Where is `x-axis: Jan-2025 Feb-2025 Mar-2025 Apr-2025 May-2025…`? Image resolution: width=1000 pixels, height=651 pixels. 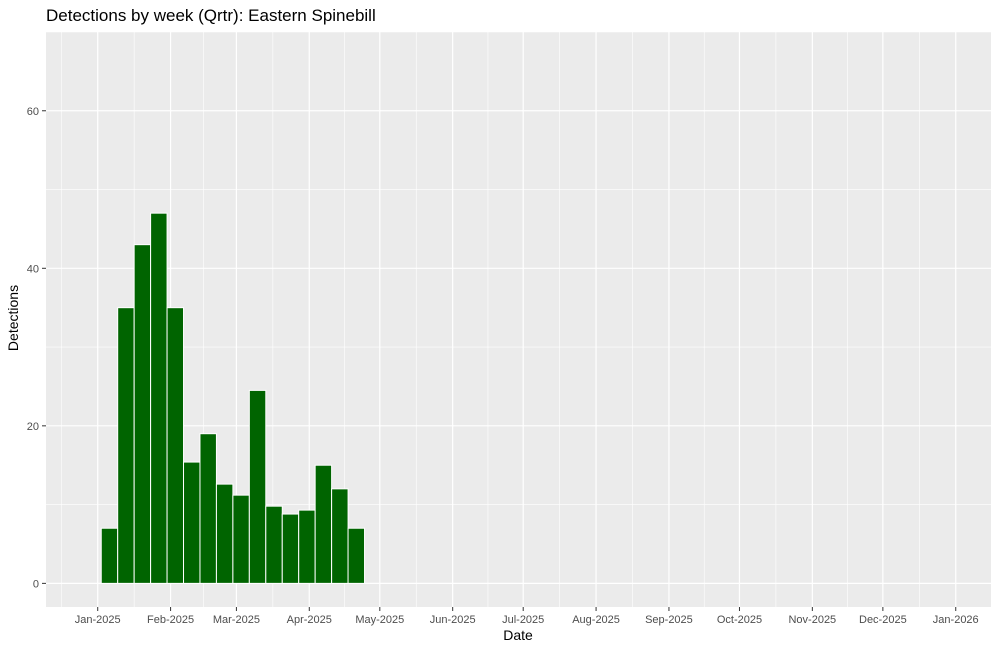 x-axis: Jan-2025 Feb-2025 Mar-2025 Apr-2025 May-2025… is located at coordinates (527, 616).